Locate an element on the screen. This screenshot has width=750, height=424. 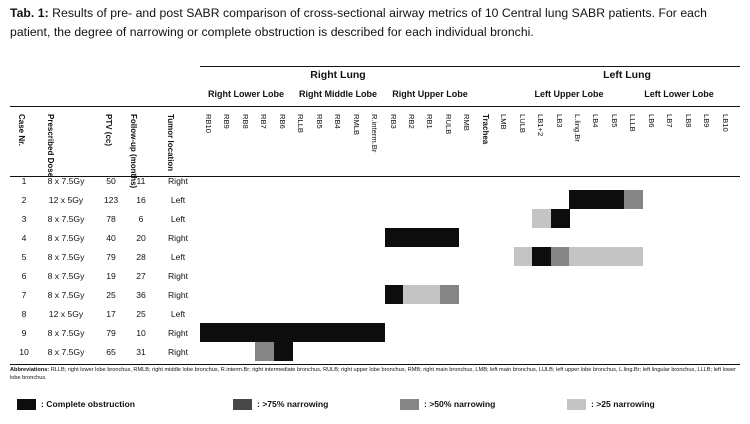
obstruction-cell-5-lb3-n50 is located at coordinates (560, 256).